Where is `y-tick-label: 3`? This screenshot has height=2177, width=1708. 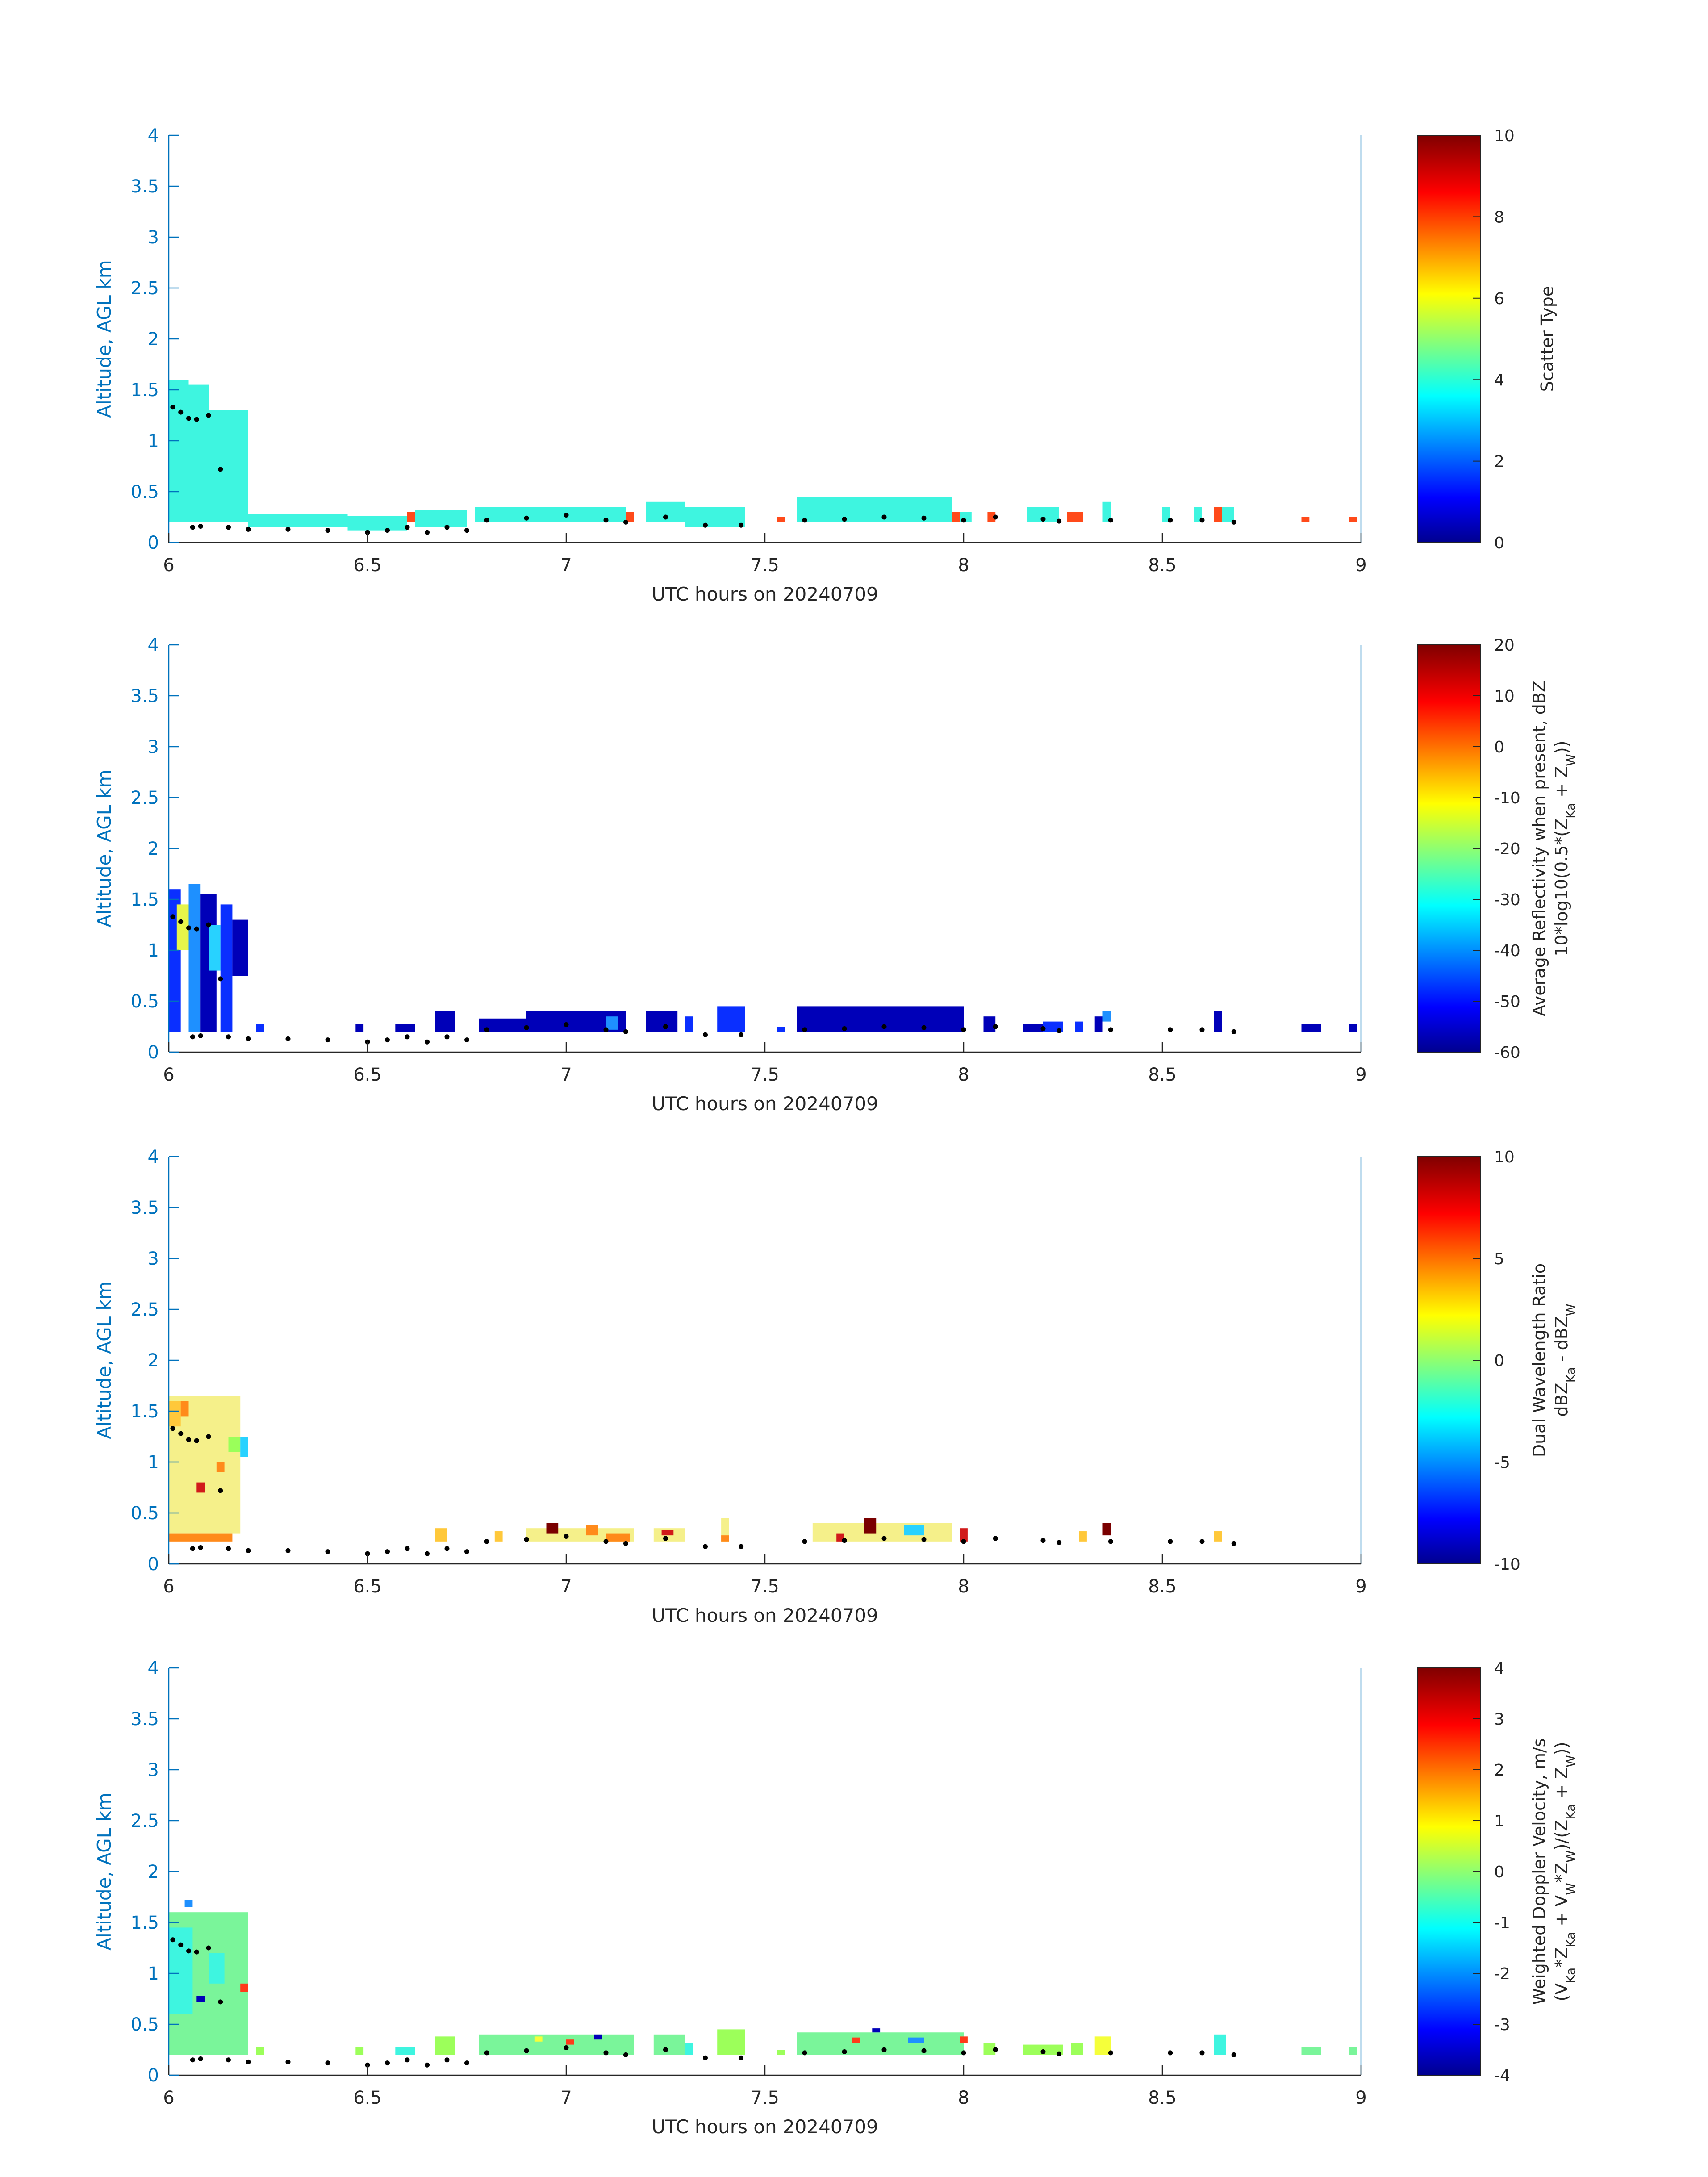
y-tick-label: 3 is located at coordinates (153, 1259).